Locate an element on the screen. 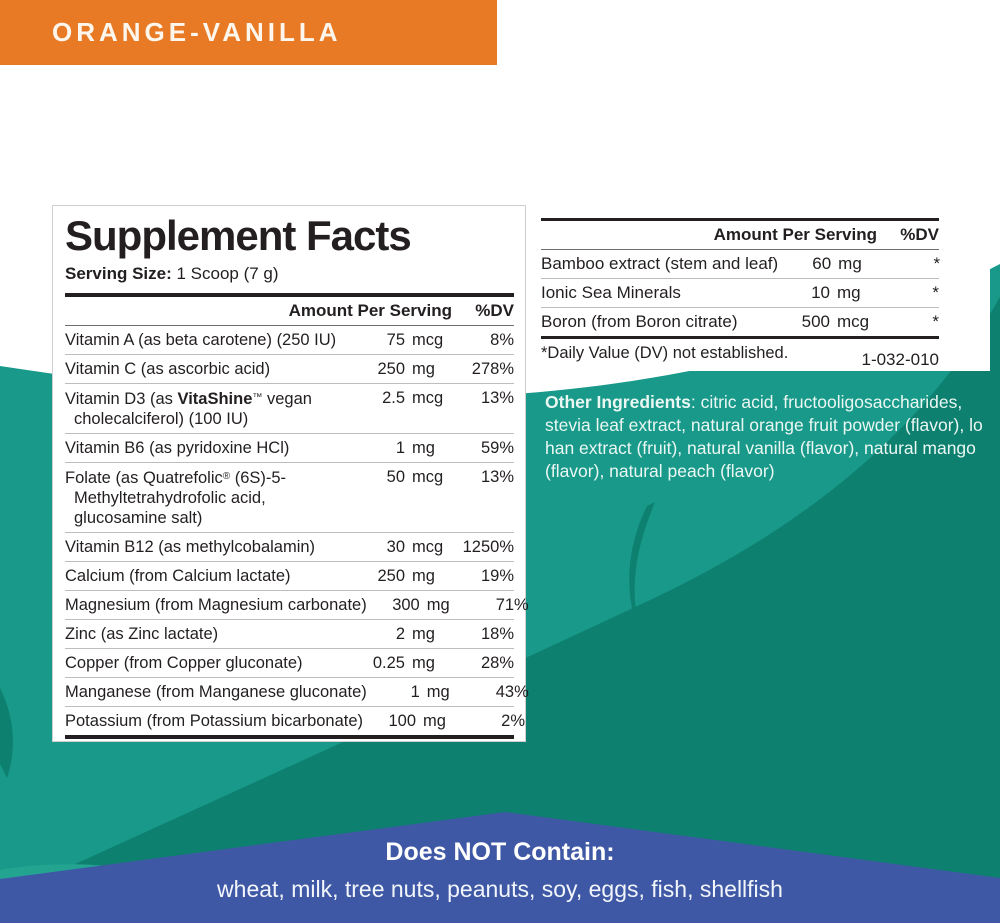 This screenshot has height=923, width=1000. table-row: Bamboo extract (stem and leaf) 60 mg * is located at coordinates (741, 264).